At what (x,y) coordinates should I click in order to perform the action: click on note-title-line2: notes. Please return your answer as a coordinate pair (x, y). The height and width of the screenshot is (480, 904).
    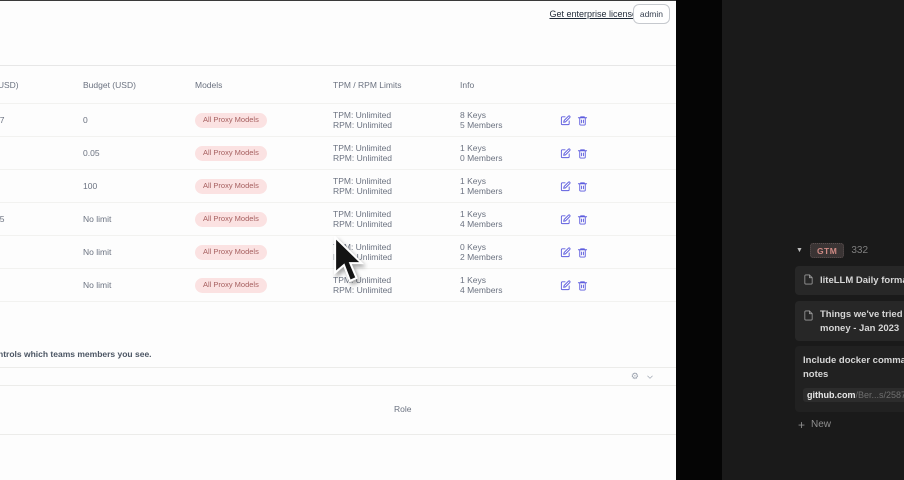
    Looking at the image, I should click on (816, 374).